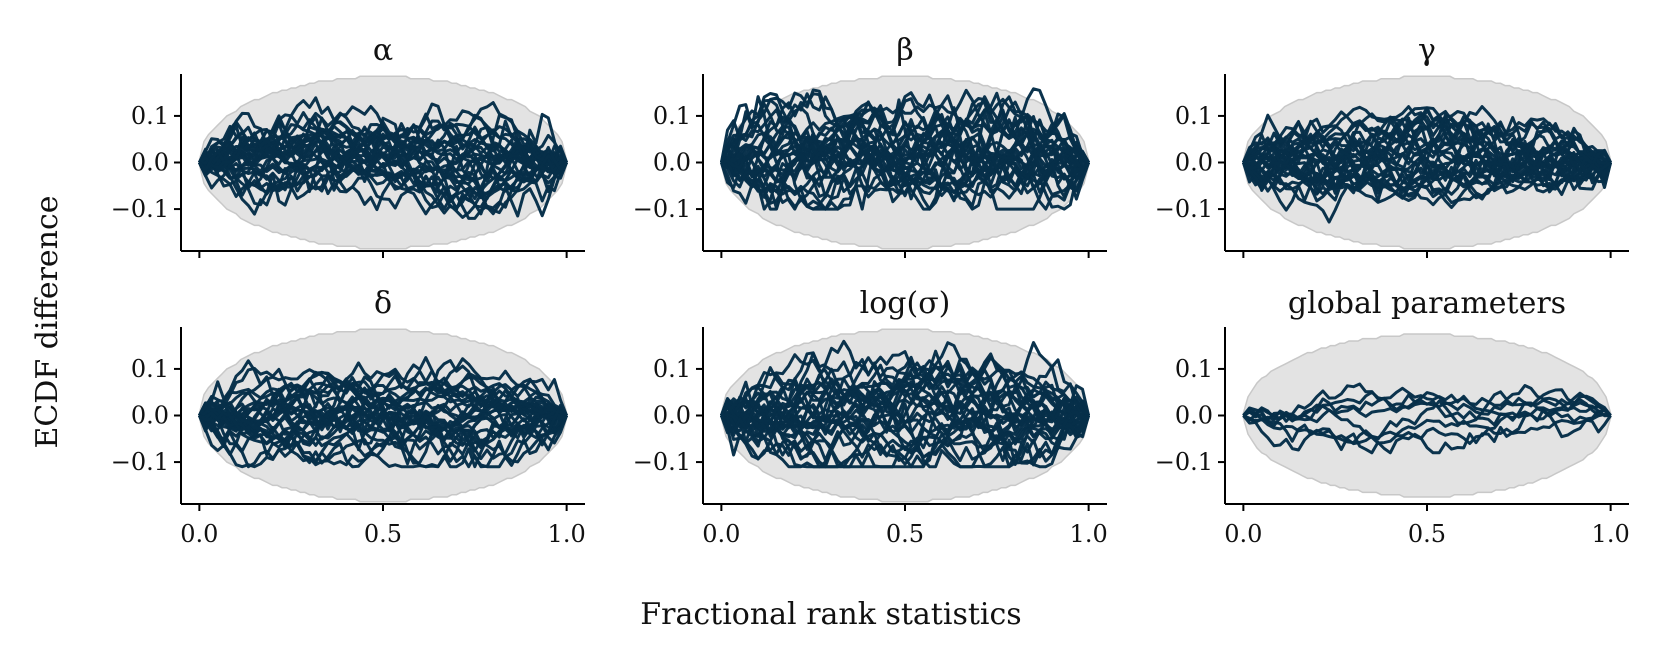  I want to click on subplot-title: δ, so click(383, 303).